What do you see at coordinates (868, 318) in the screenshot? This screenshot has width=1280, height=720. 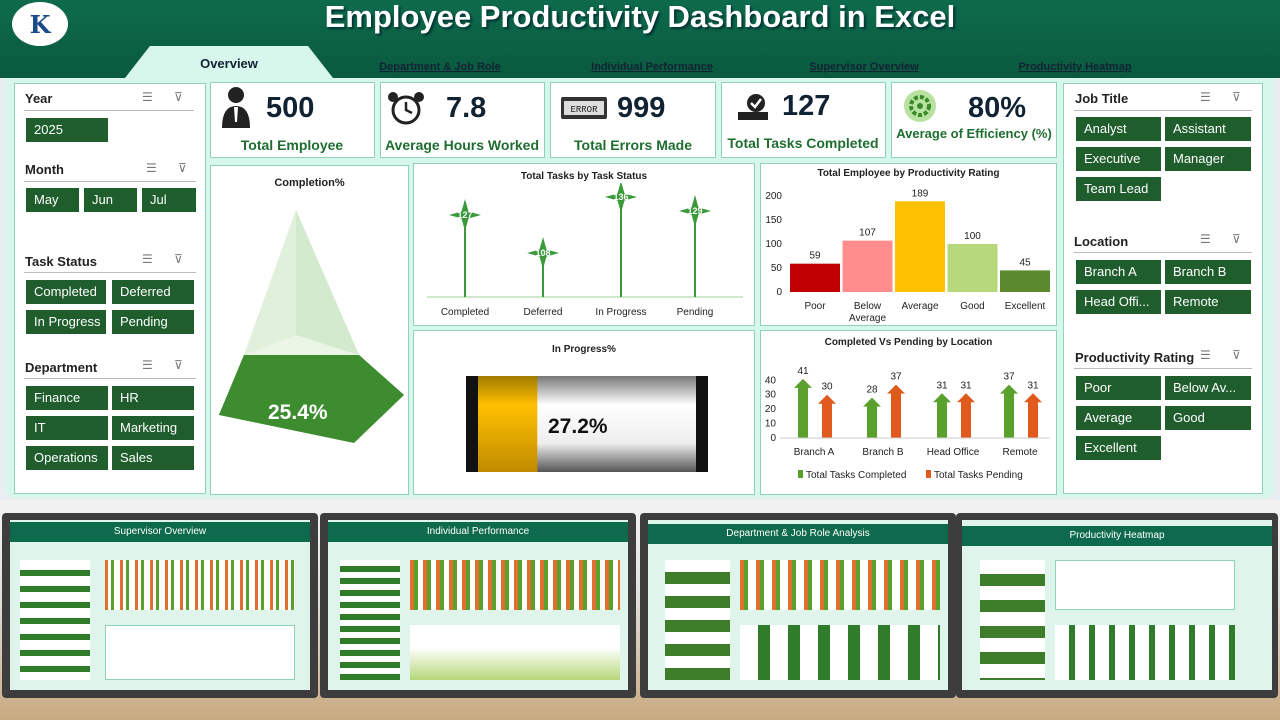 I see `category-label: Average` at bounding box center [868, 318].